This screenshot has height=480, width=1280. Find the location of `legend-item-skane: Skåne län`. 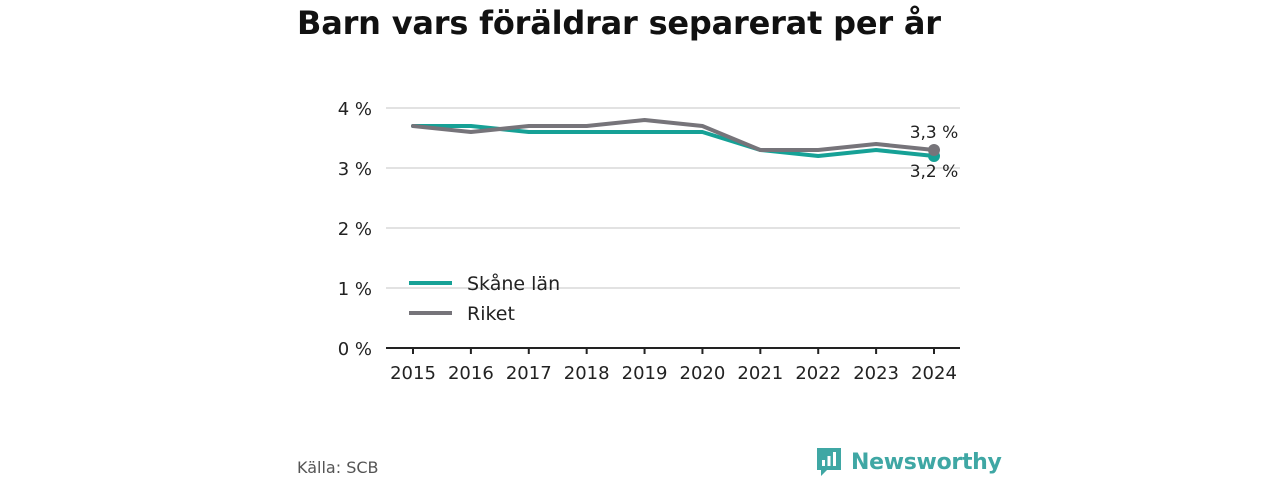

legend-item-skane: Skåne län is located at coordinates (484, 283).